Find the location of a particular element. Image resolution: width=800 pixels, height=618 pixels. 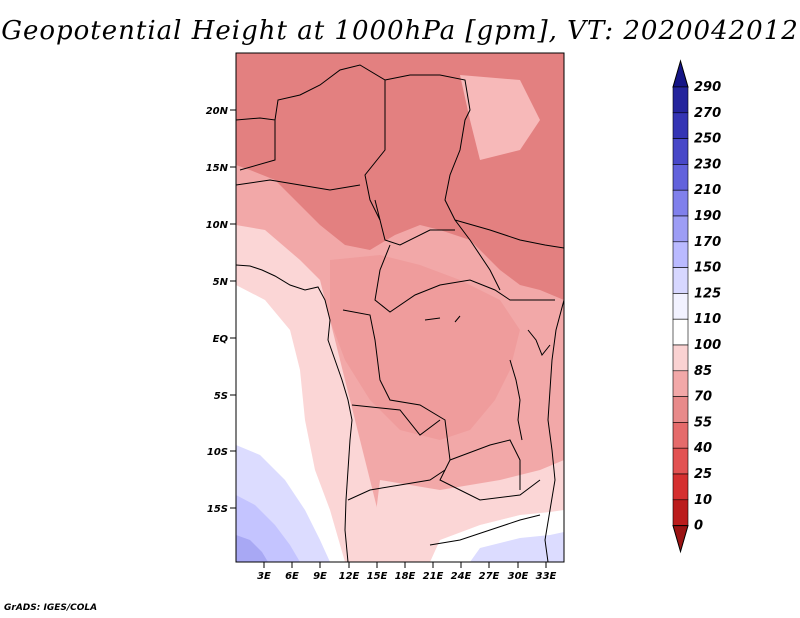

lon-label-33e: 33E is located at coordinates (546, 576).